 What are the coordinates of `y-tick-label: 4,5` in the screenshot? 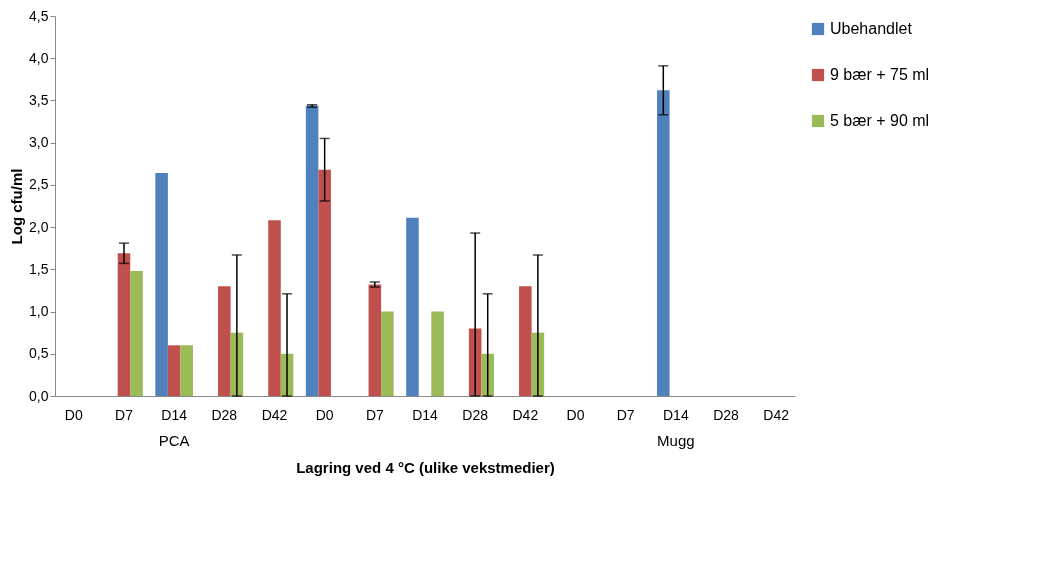 It's located at (39, 15).